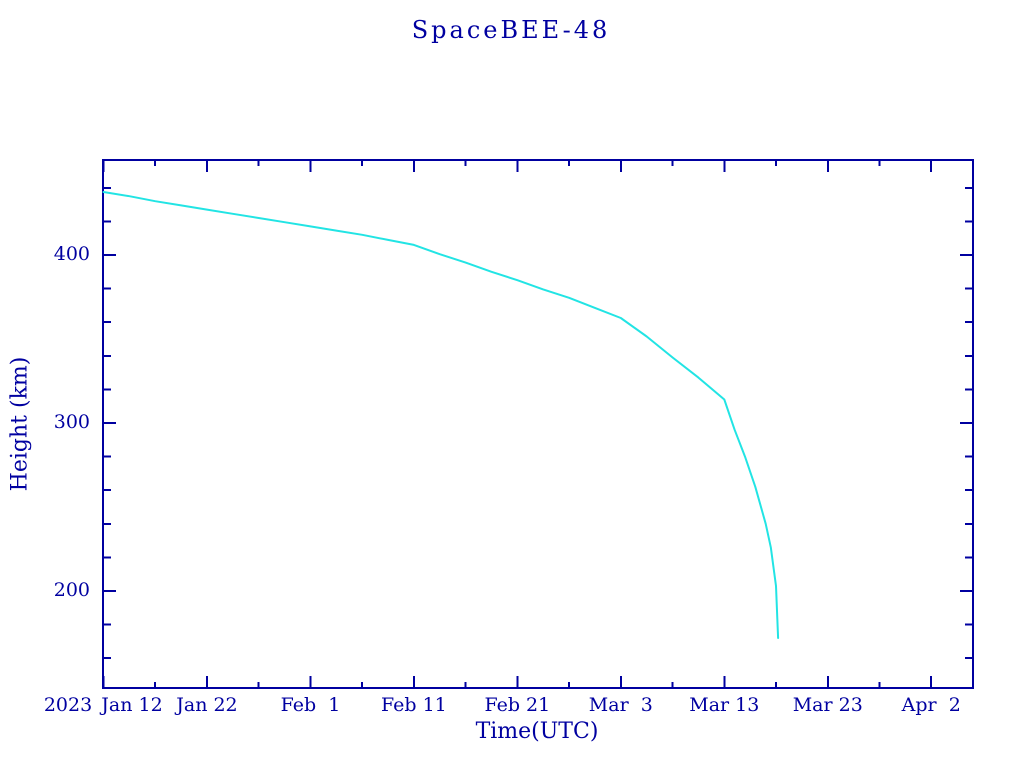  Describe the element at coordinates (71, 421) in the screenshot. I see `y-tick-label: 300` at that location.